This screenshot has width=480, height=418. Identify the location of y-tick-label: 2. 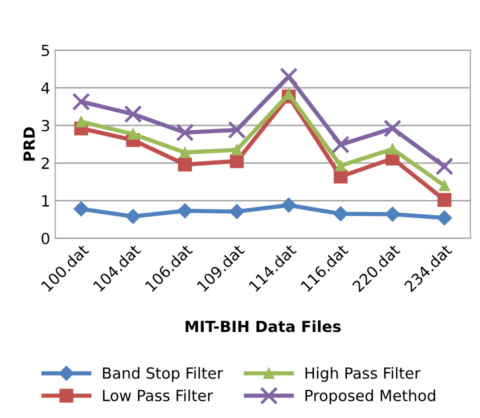
(45, 163).